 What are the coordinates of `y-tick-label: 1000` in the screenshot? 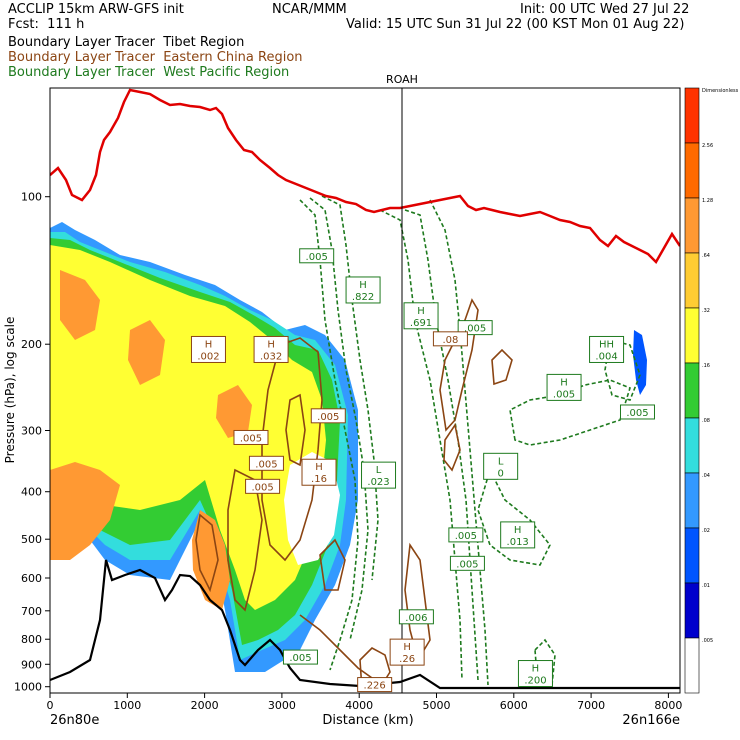 It's located at (28, 687).